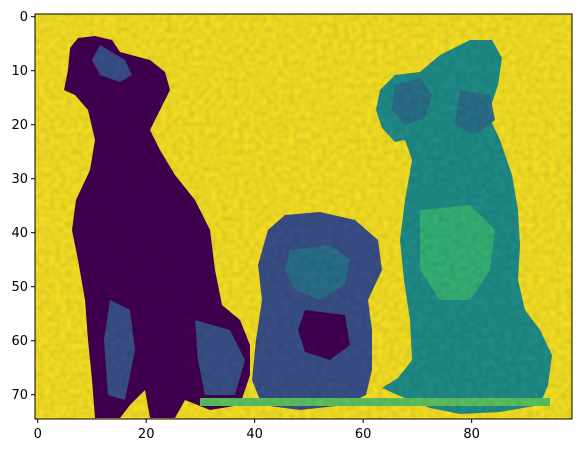  Describe the element at coordinates (19, 341) in the screenshot. I see `y-tick-label: 60` at that location.